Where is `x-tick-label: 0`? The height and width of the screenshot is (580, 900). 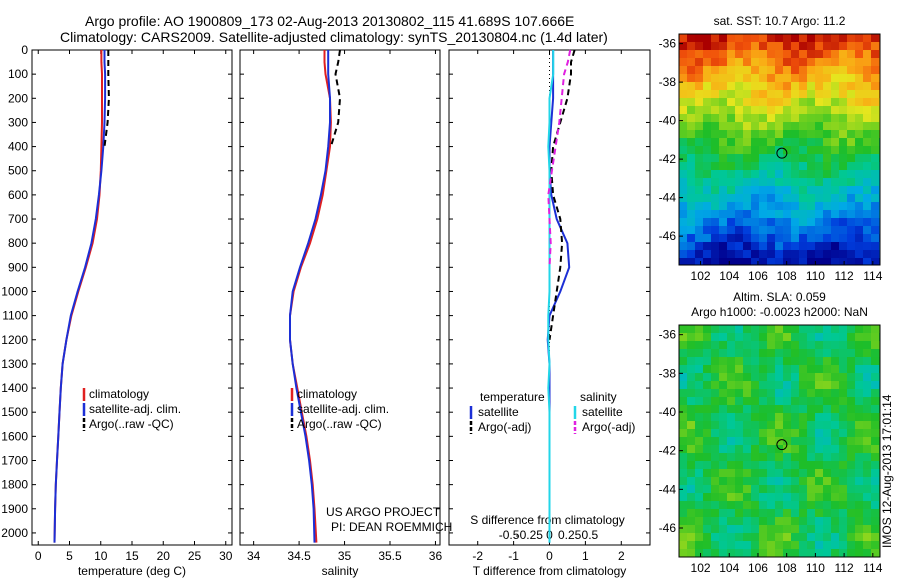 x-tick-label: 0 is located at coordinates (38, 556).